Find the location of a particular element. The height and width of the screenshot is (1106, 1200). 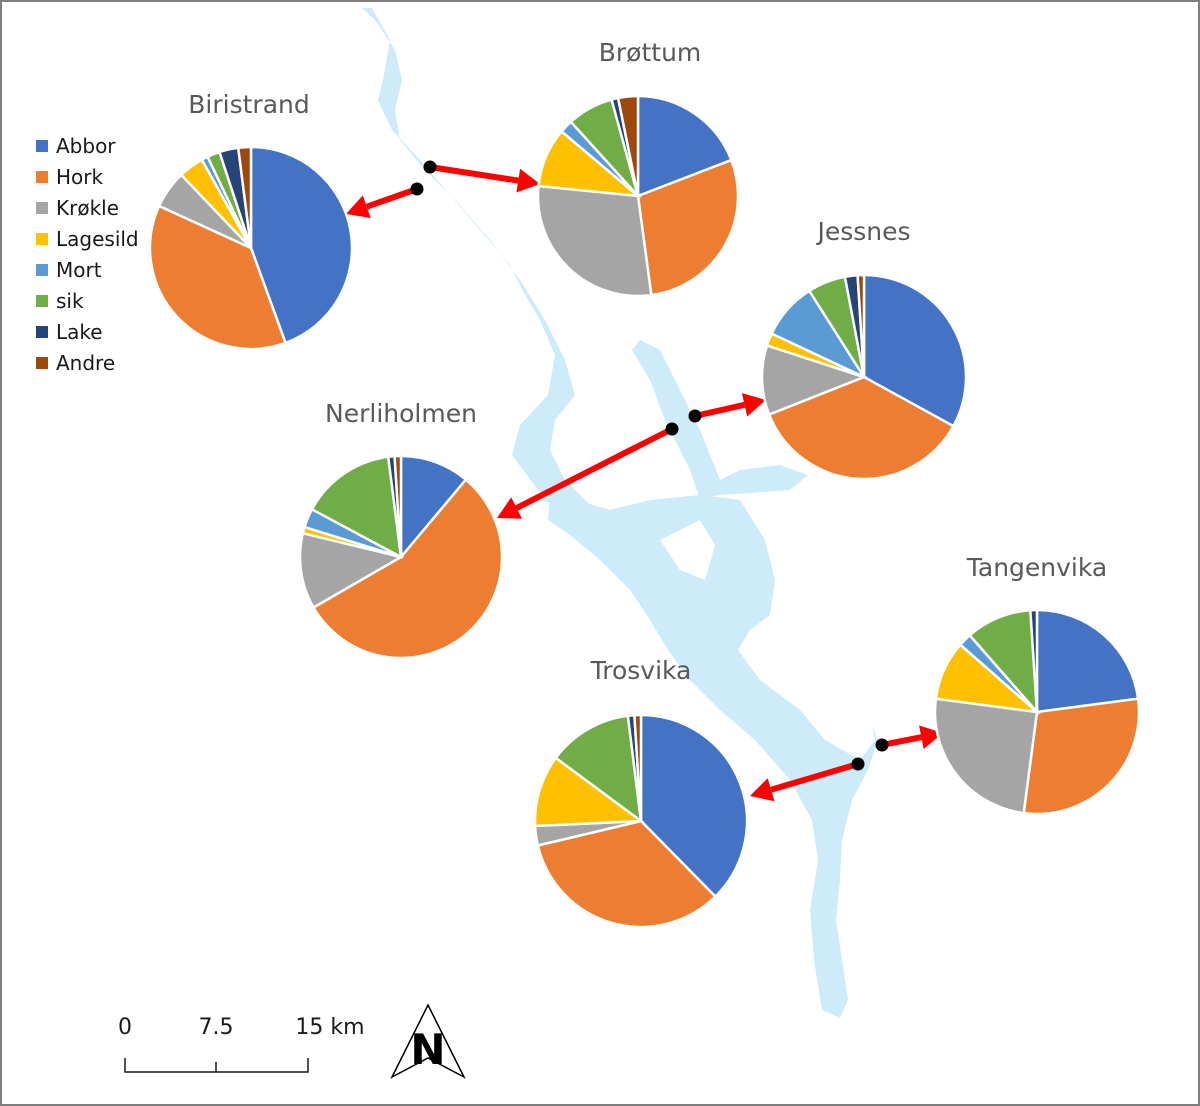

pie-slice-lagesild is located at coordinates (589, 792).